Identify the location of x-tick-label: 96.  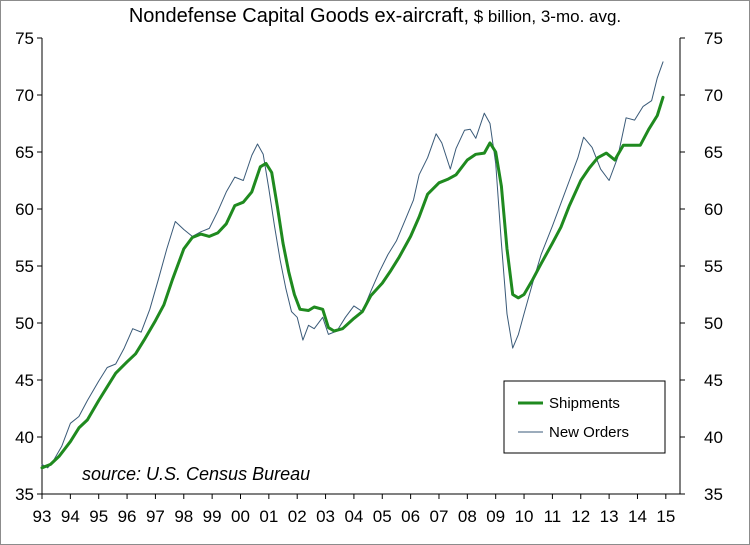
(127, 516).